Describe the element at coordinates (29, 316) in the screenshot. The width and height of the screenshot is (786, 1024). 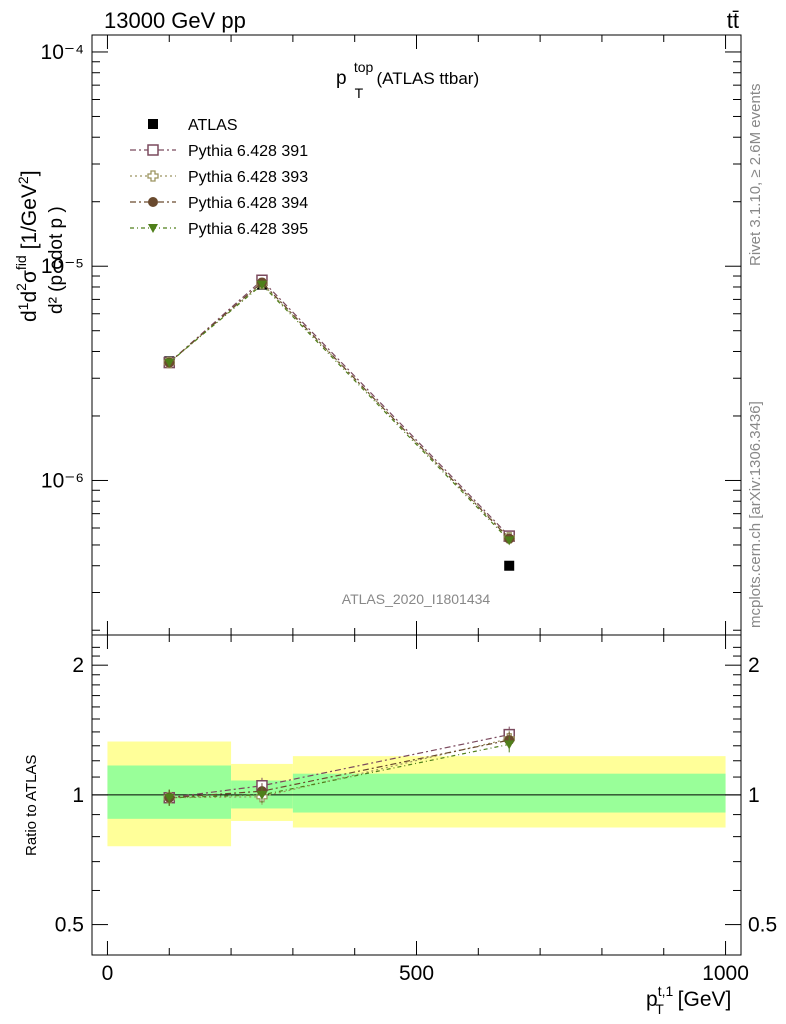
I see `main-ylabel-text: d` at that location.